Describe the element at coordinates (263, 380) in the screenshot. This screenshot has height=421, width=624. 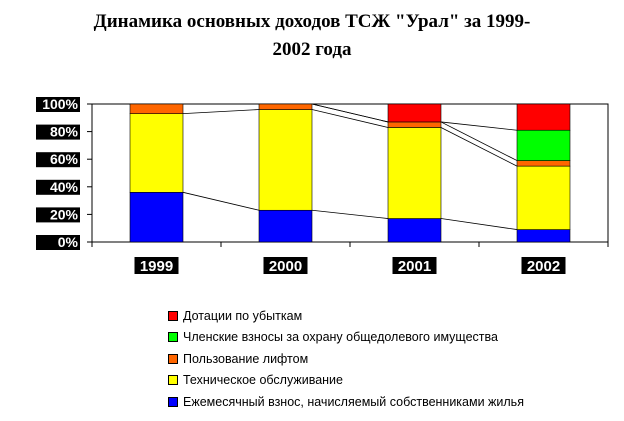
I see `legend-label: Техническое обслуживание` at that location.